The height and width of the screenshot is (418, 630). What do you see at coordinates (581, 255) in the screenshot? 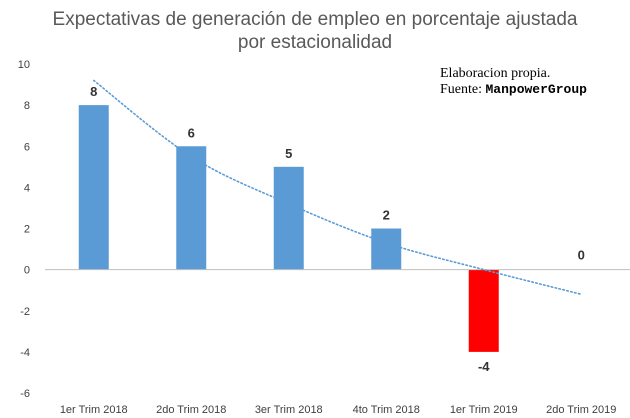
I see `data-label: 0` at bounding box center [581, 255].